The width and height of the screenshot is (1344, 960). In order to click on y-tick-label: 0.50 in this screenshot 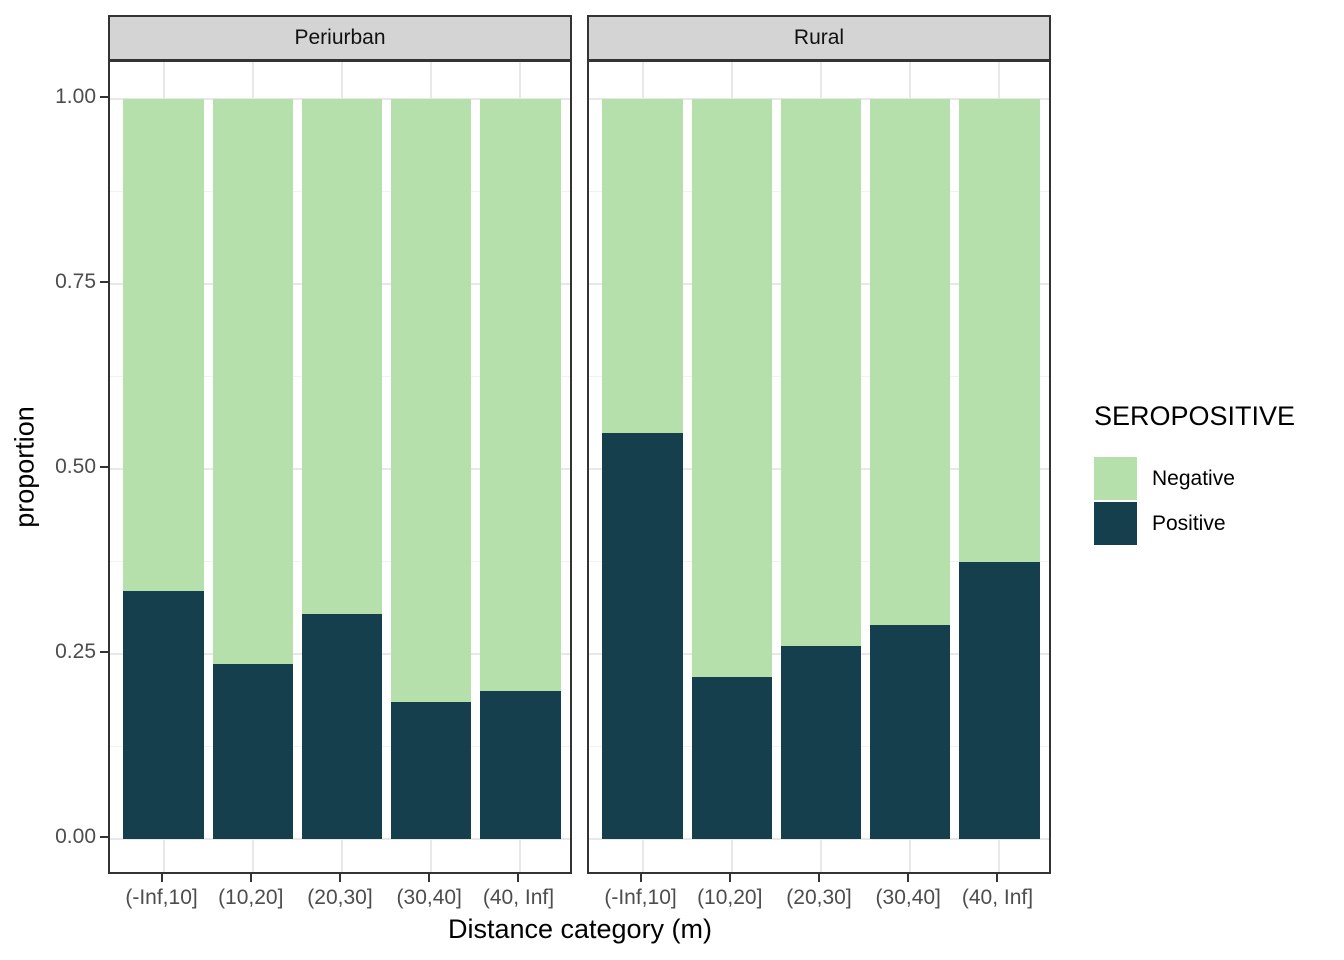, I will do `click(75, 467)`.